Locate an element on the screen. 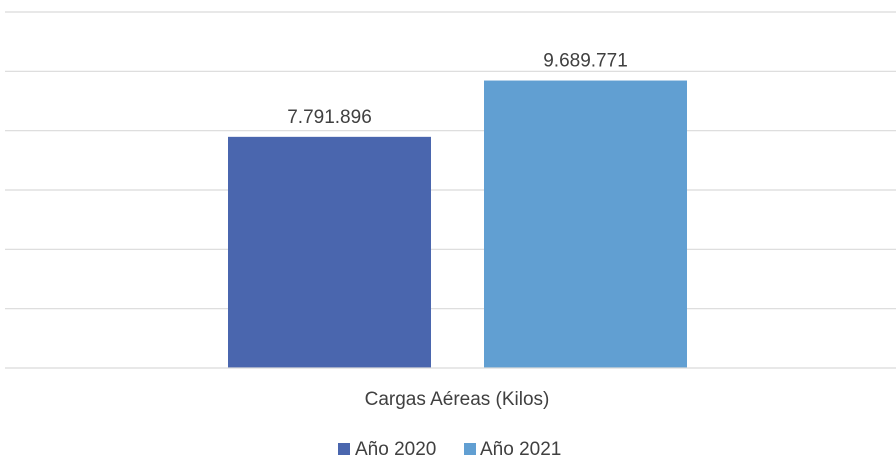 This screenshot has height=458, width=896. data-label: 9.689.771 is located at coordinates (585, 61).